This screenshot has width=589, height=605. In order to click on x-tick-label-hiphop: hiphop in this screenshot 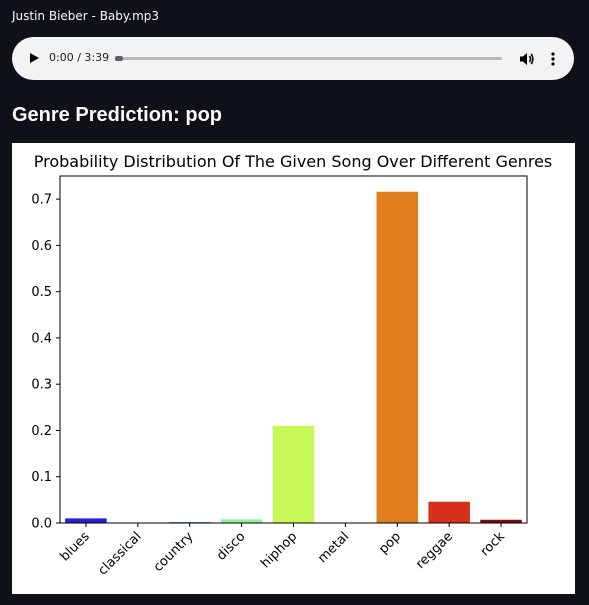, I will do `click(279, 550)`.